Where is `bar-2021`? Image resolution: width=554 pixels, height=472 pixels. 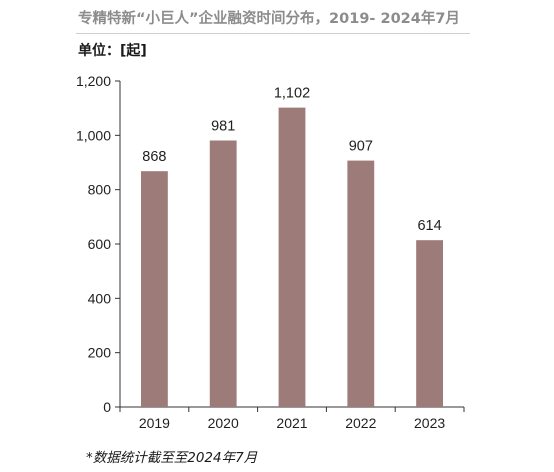
bar-2021 is located at coordinates (292, 257).